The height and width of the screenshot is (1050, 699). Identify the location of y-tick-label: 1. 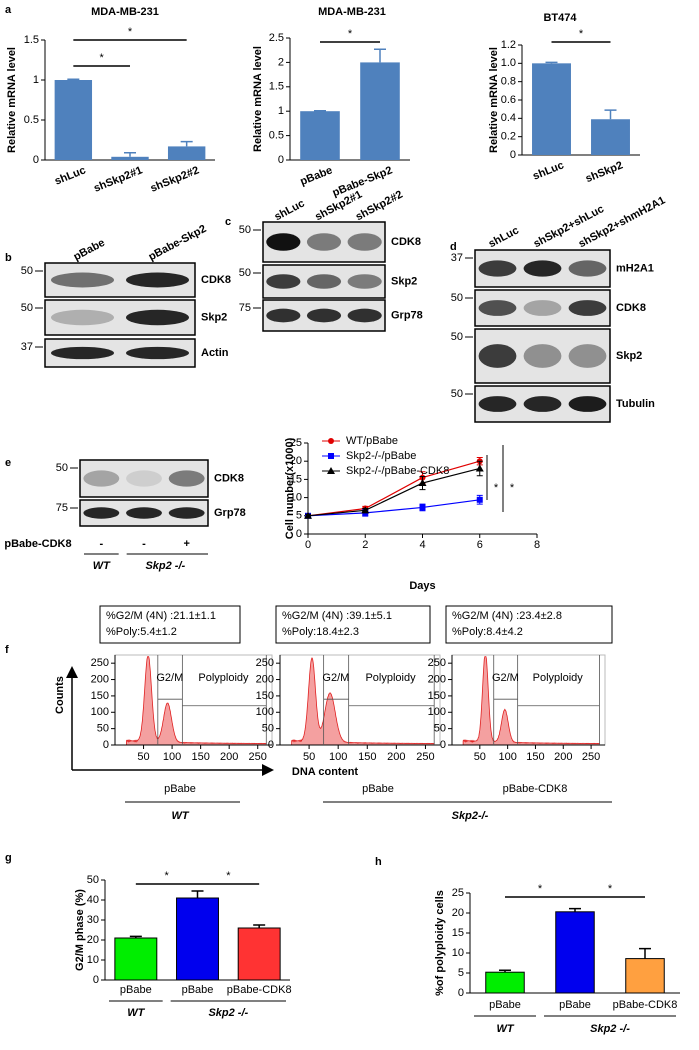
(36, 80).